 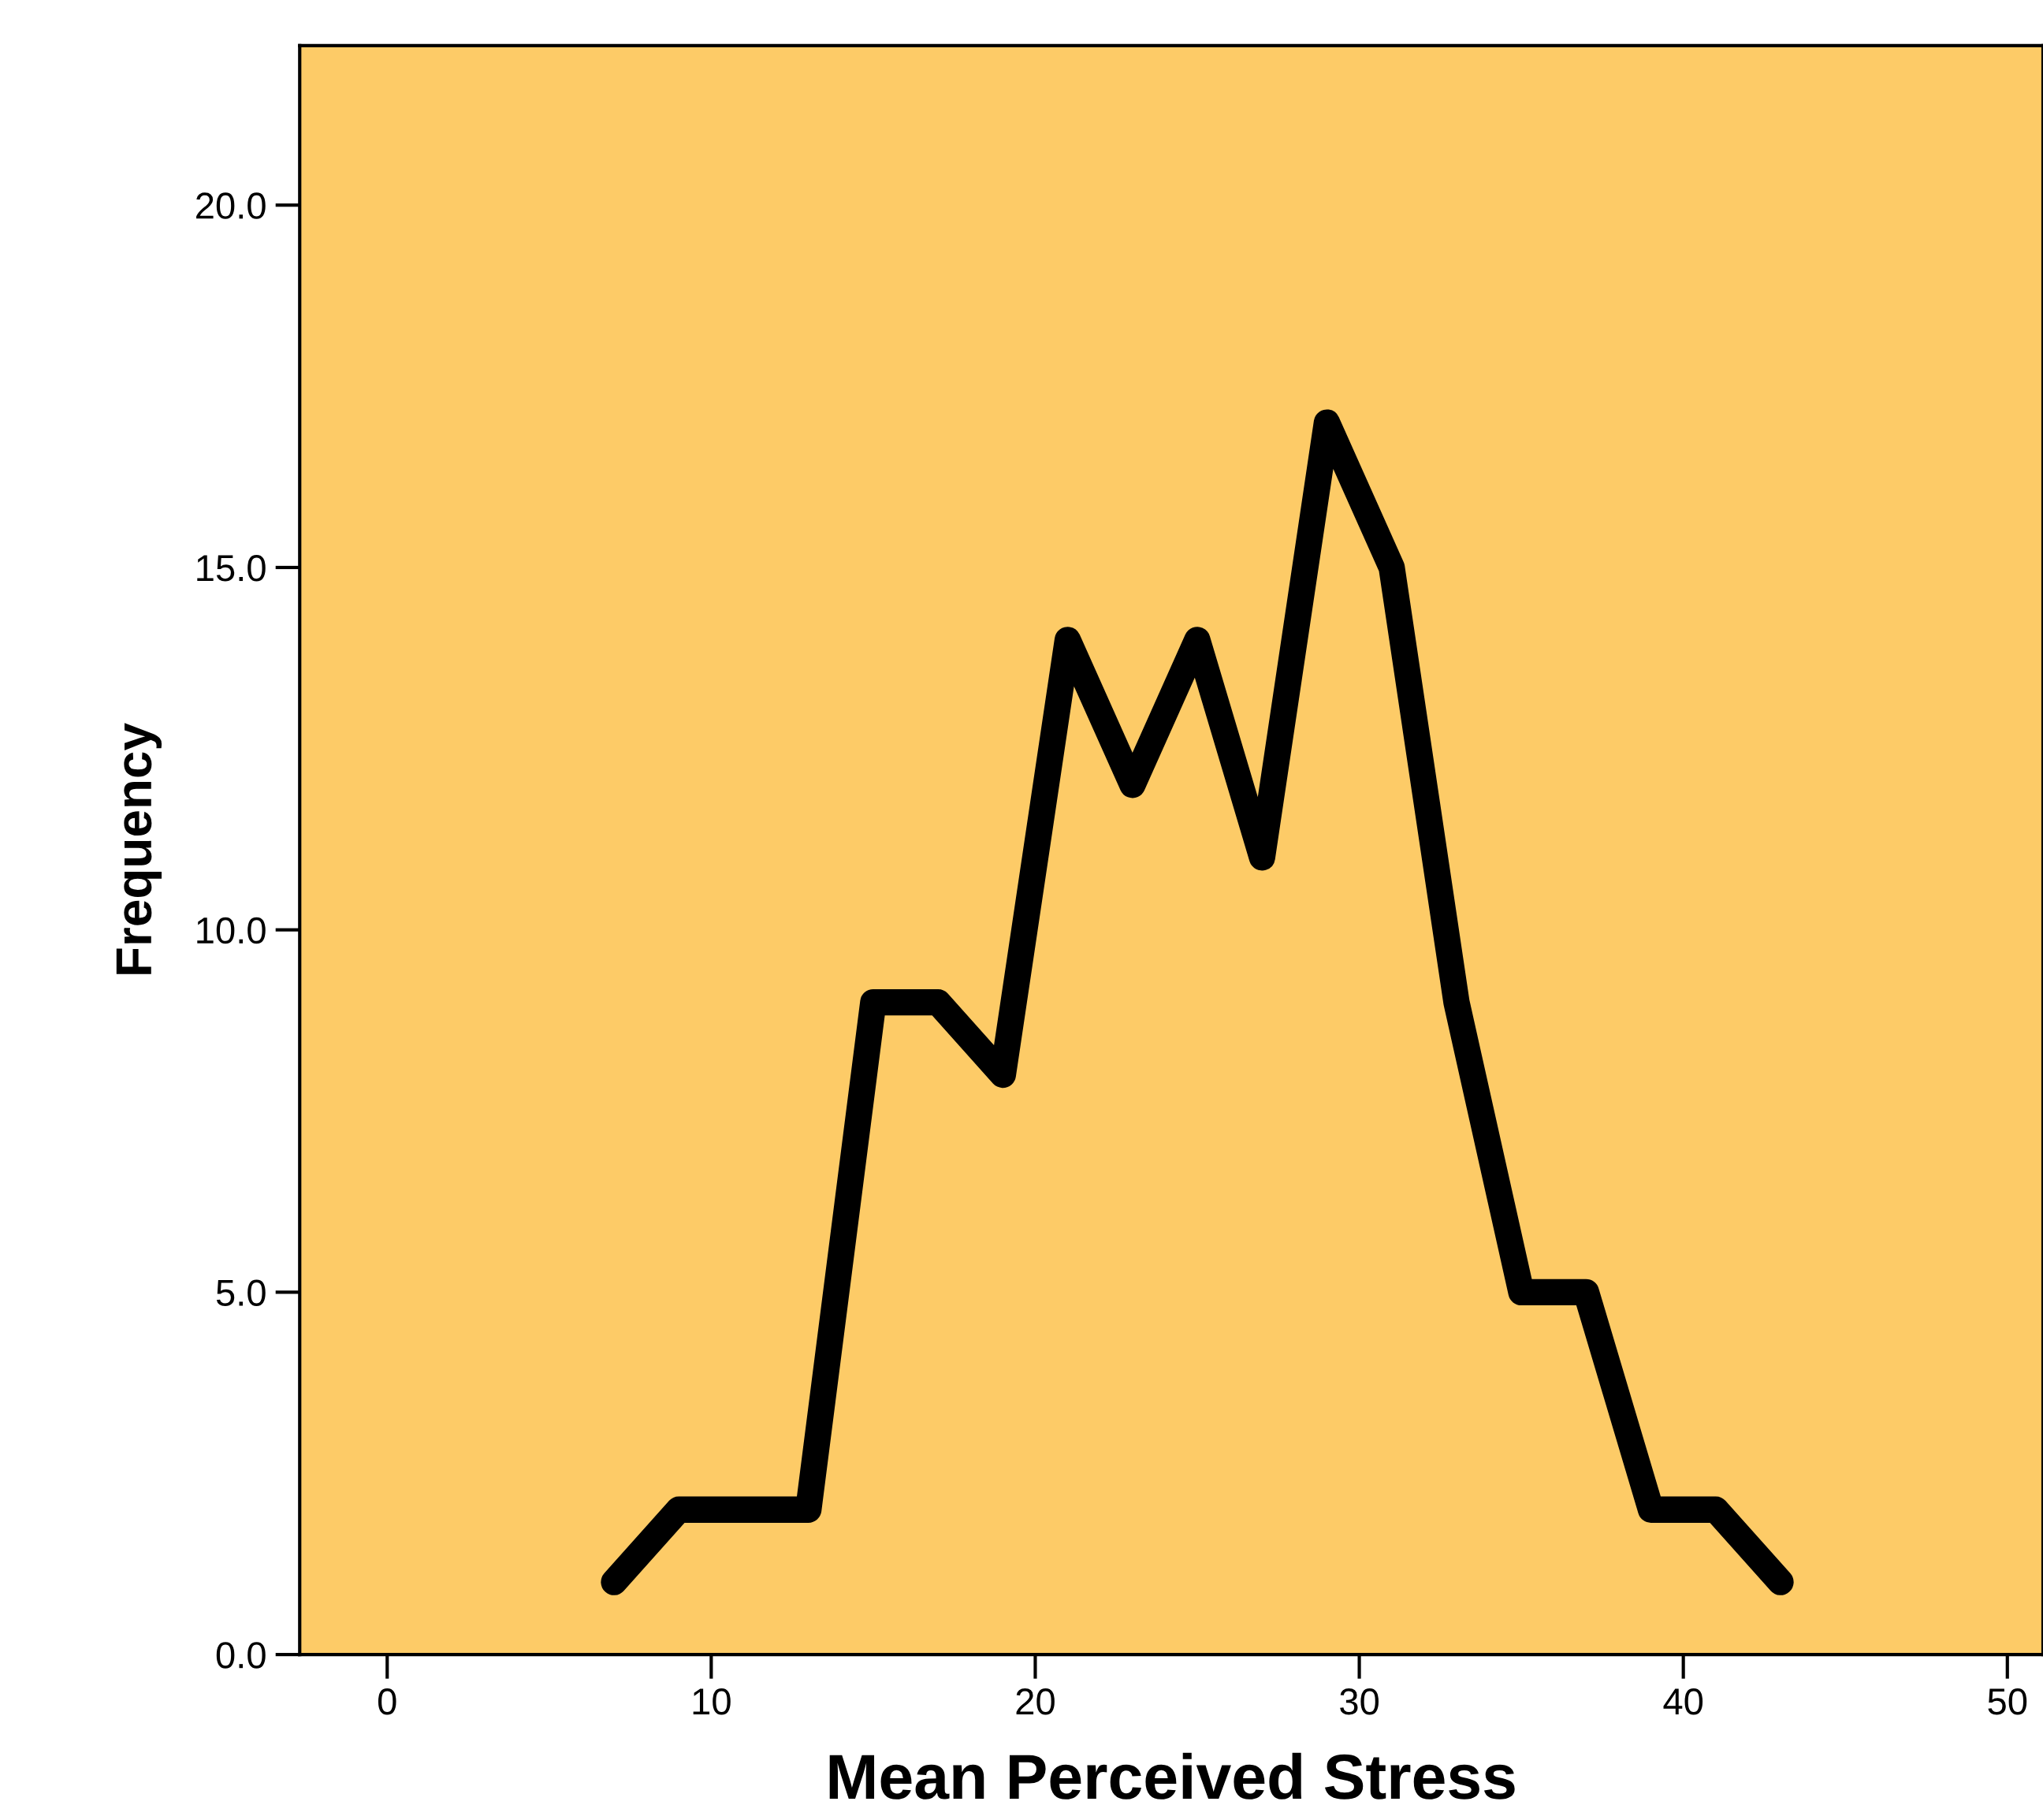 I want to click on y-tick-label: 10.0, so click(x=232, y=930).